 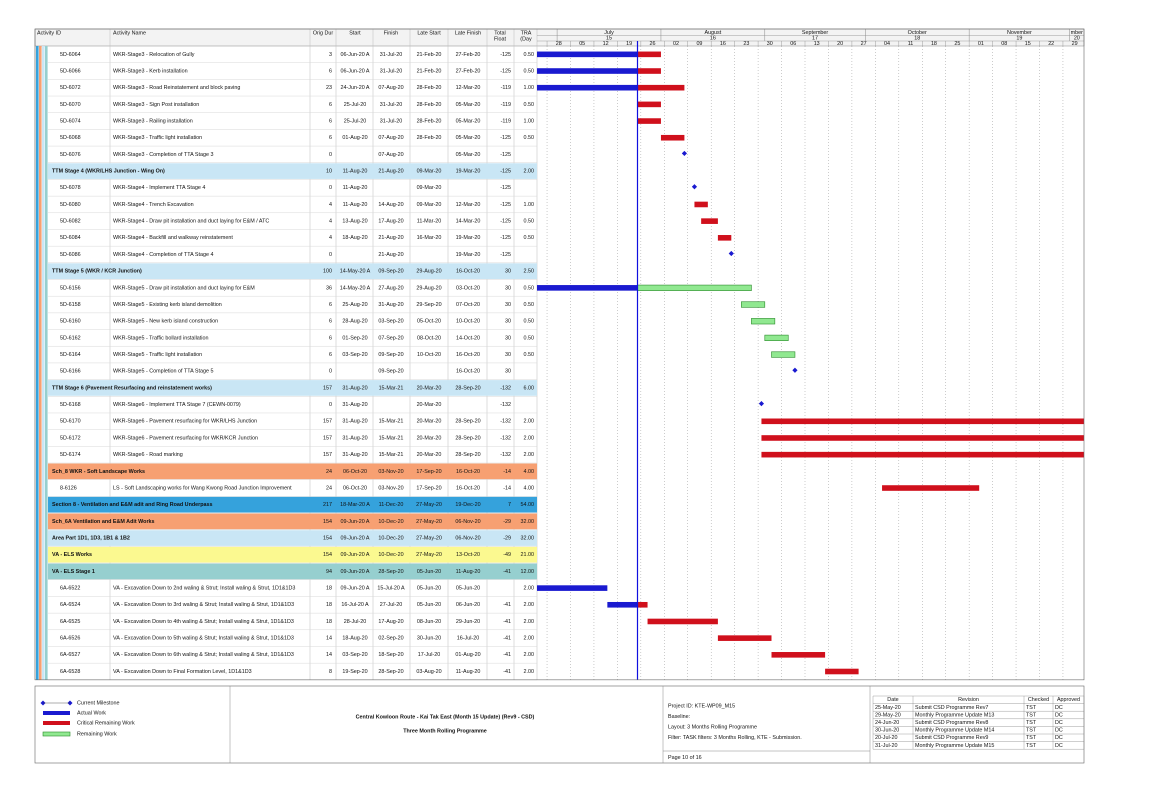 I want to click on month-label: July, so click(x=609, y=33).